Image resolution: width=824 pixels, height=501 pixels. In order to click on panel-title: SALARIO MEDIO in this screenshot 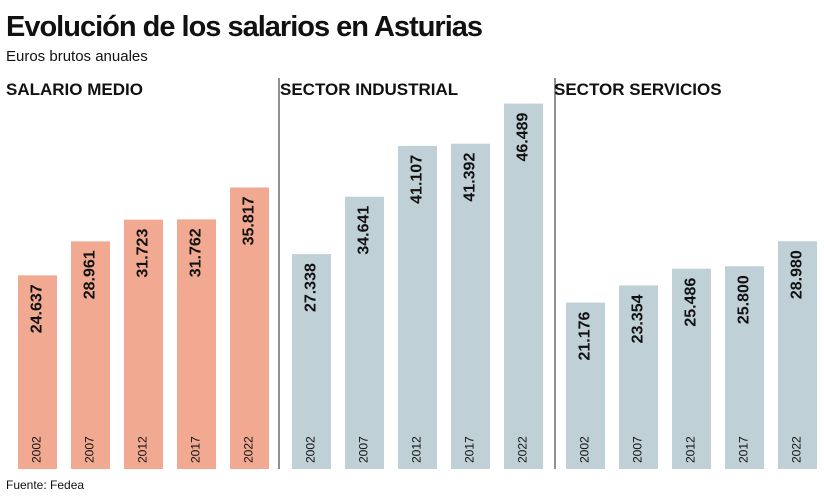, I will do `click(74, 89)`.